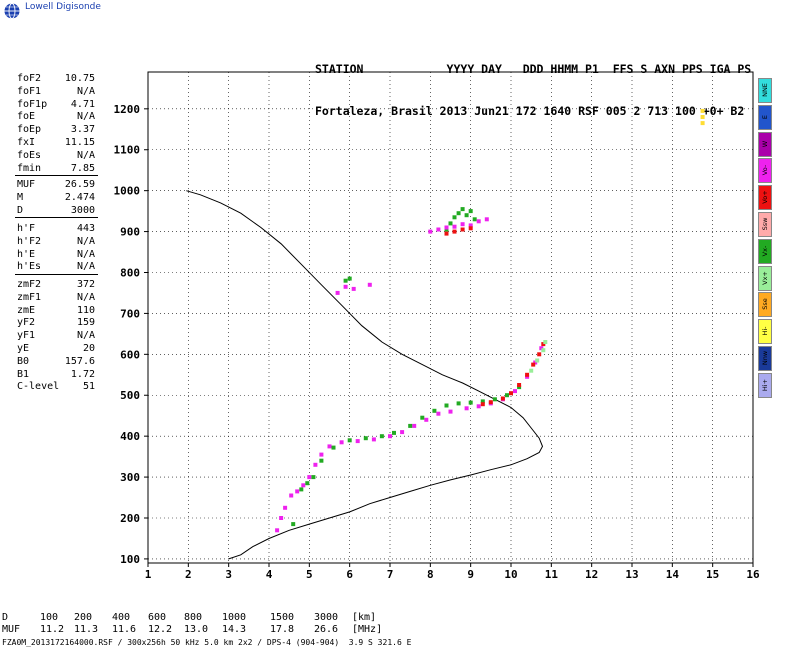  What do you see at coordinates (349, 574) in the screenshot?
I see `x-tick-label: 6` at bounding box center [349, 574].